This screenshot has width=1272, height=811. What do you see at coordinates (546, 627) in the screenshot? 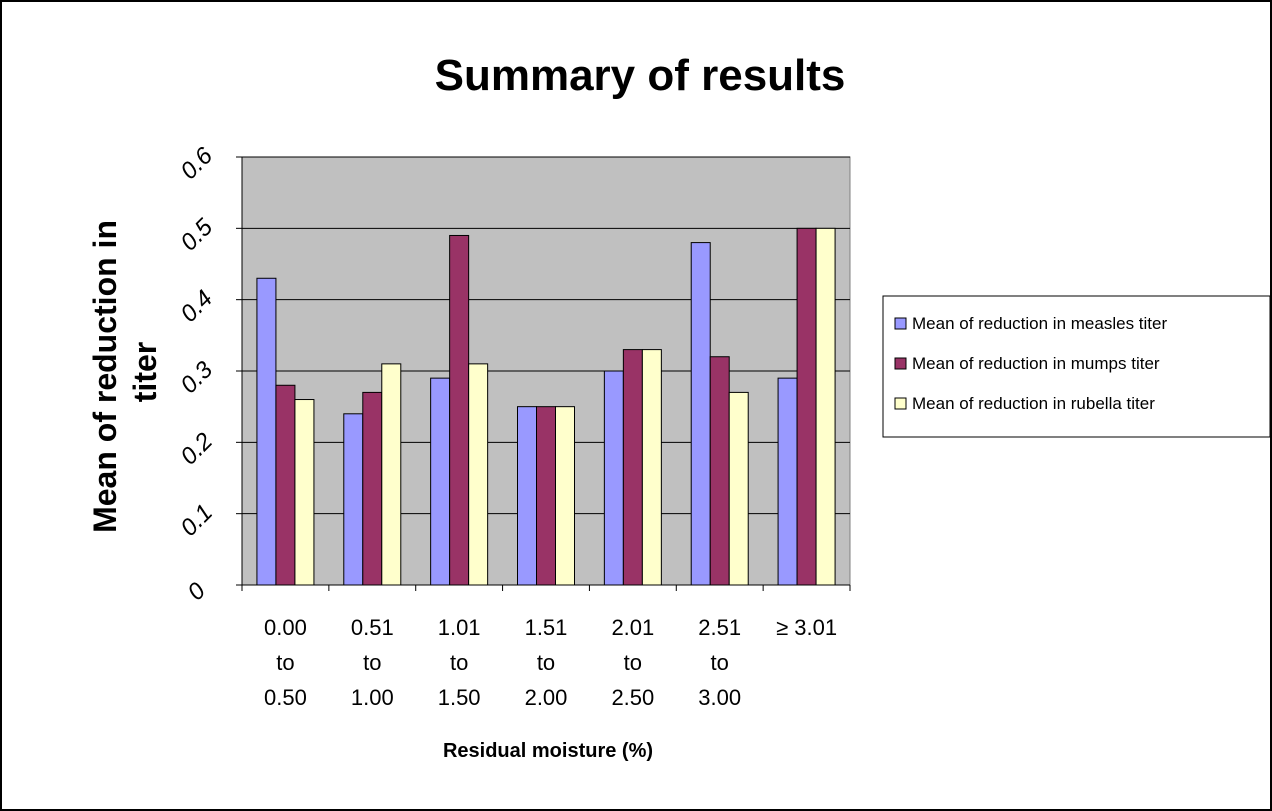
I see `x-tick-label-line: 1.51` at bounding box center [546, 627].